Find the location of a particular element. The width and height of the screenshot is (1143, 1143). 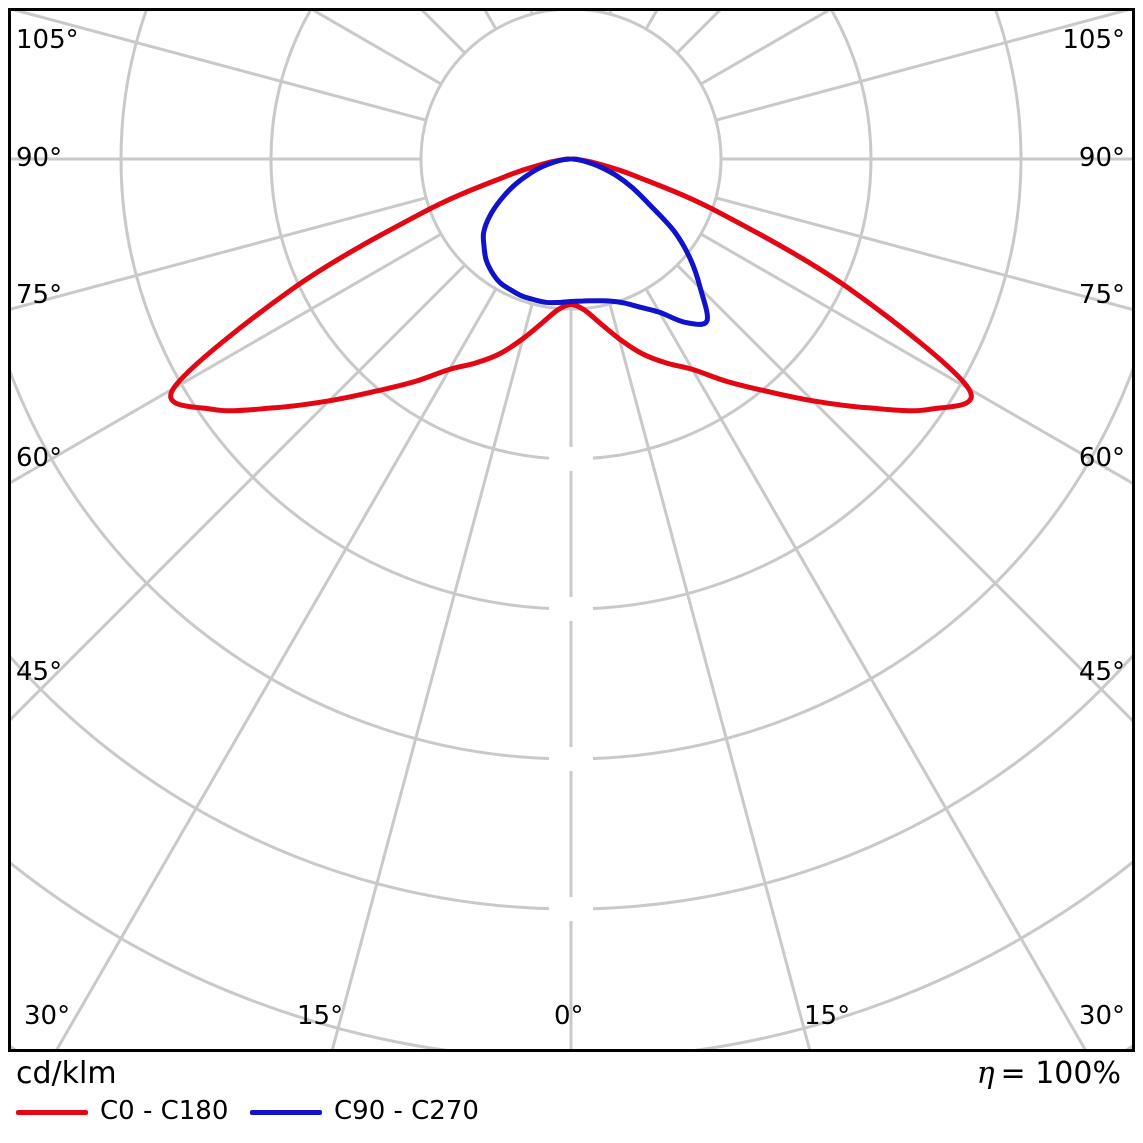

angle-label-right-60: 60° is located at coordinates (1101, 458).